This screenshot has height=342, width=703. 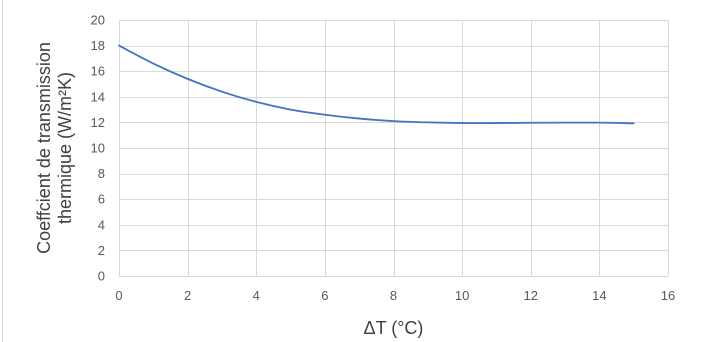 I want to click on x-tick-label-14: 14, so click(x=599, y=295).